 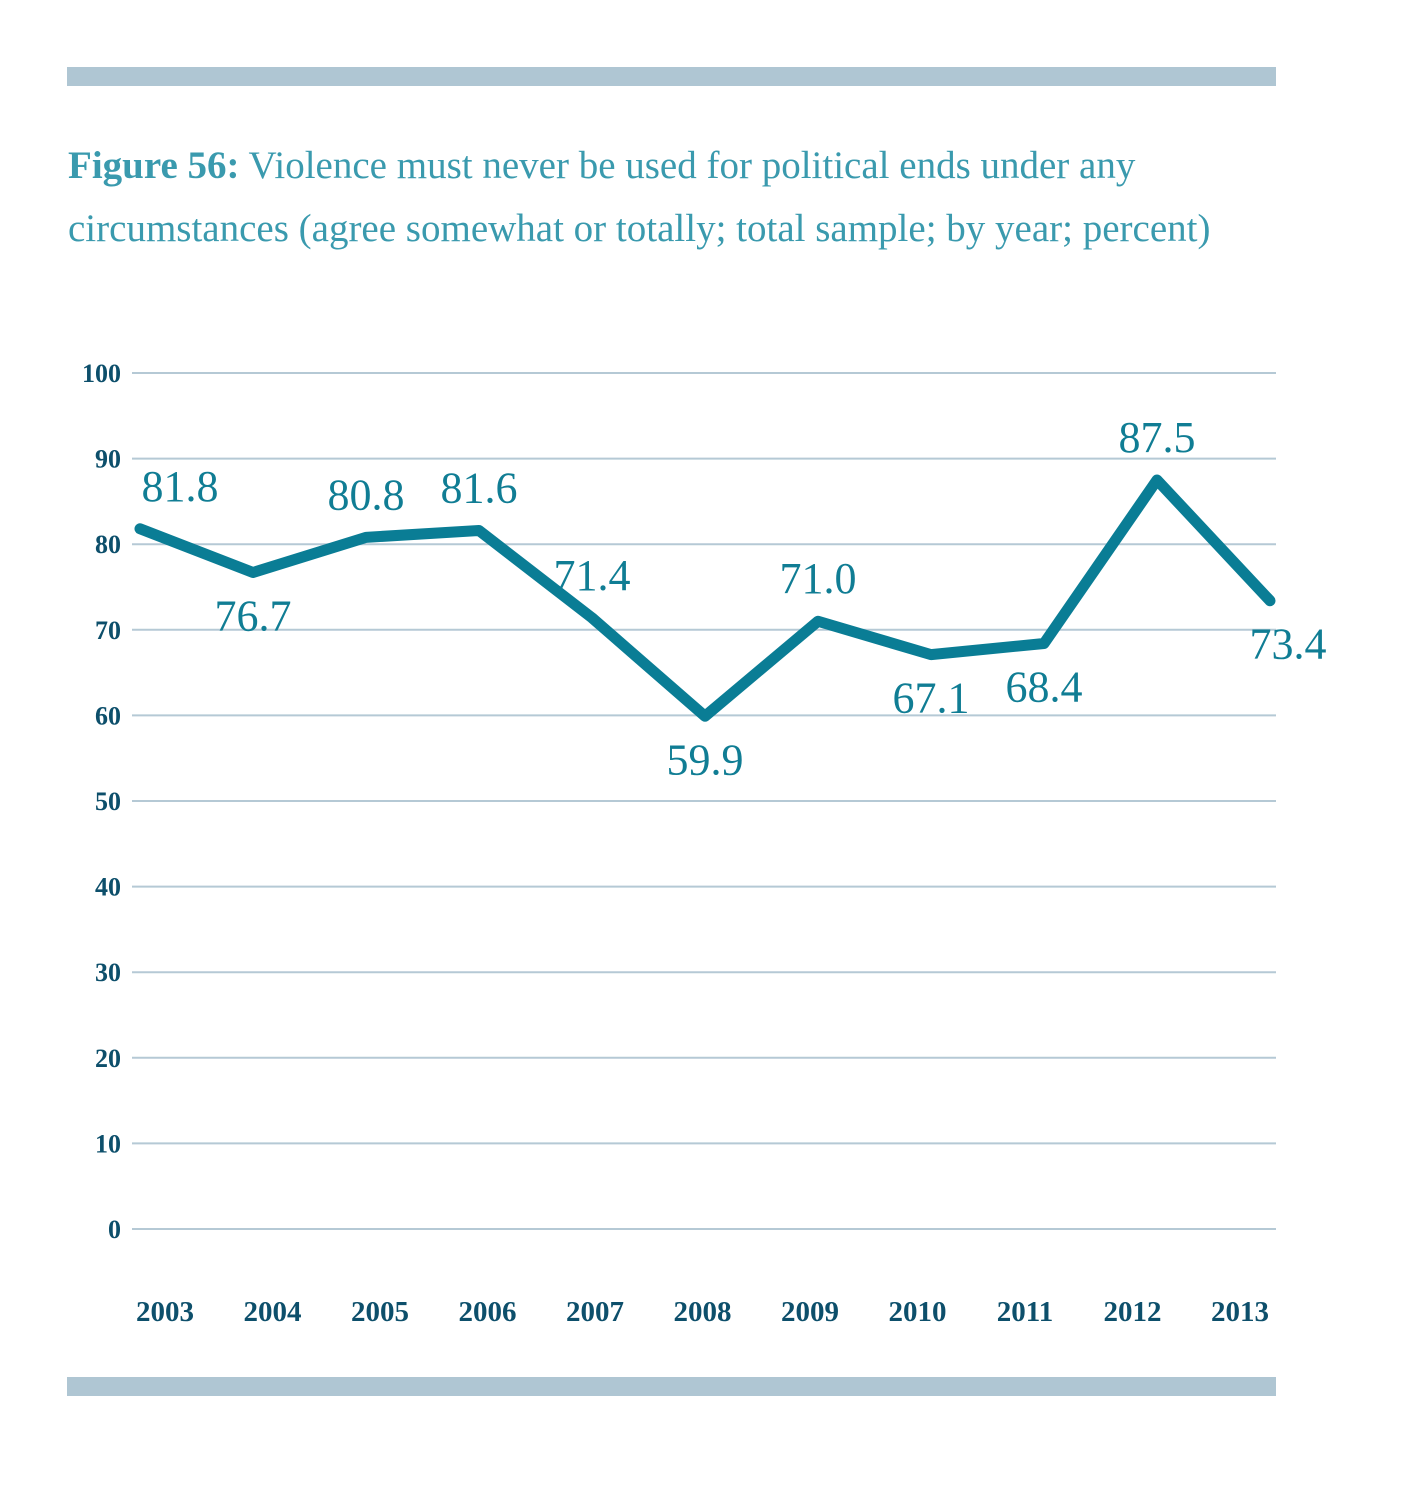 What do you see at coordinates (592, 575) in the screenshot?
I see `data-label: 71.4` at bounding box center [592, 575].